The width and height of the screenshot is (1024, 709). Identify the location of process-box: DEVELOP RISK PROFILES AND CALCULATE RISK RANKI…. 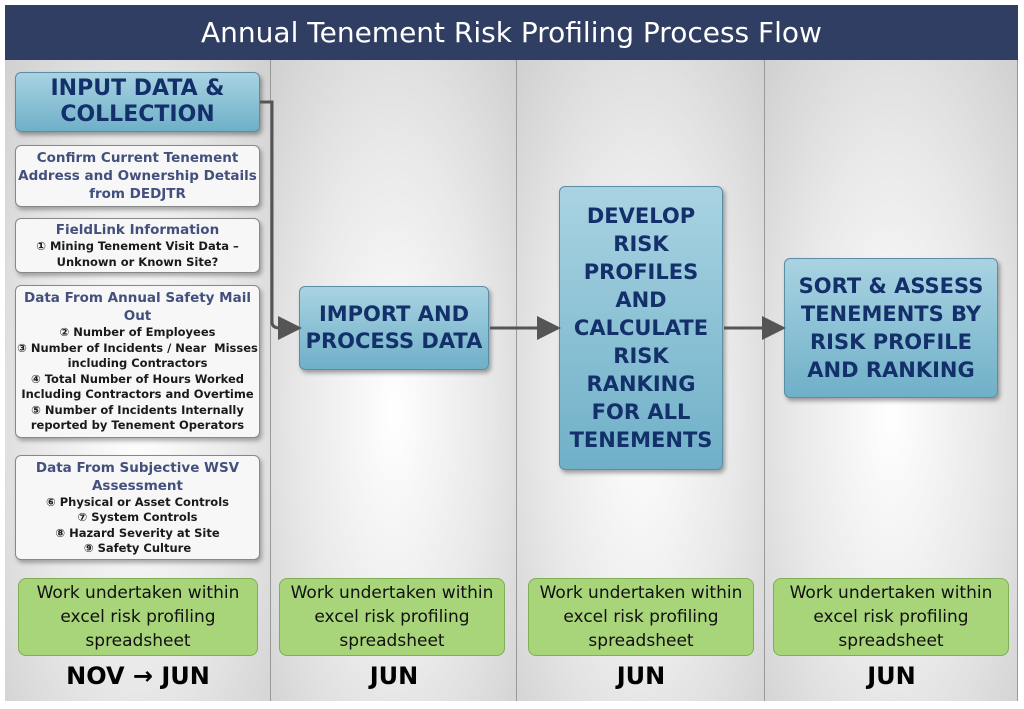
(641, 328).